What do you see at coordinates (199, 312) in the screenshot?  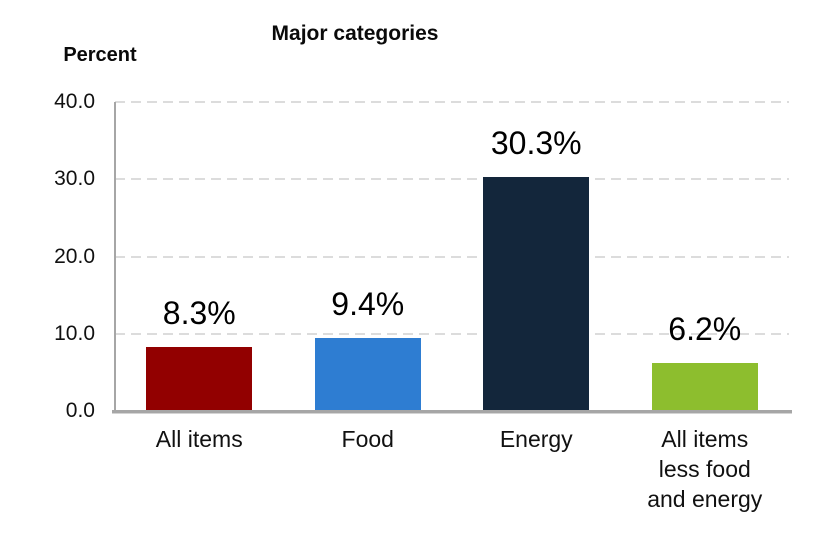 I see `value-label: 8.3%` at bounding box center [199, 312].